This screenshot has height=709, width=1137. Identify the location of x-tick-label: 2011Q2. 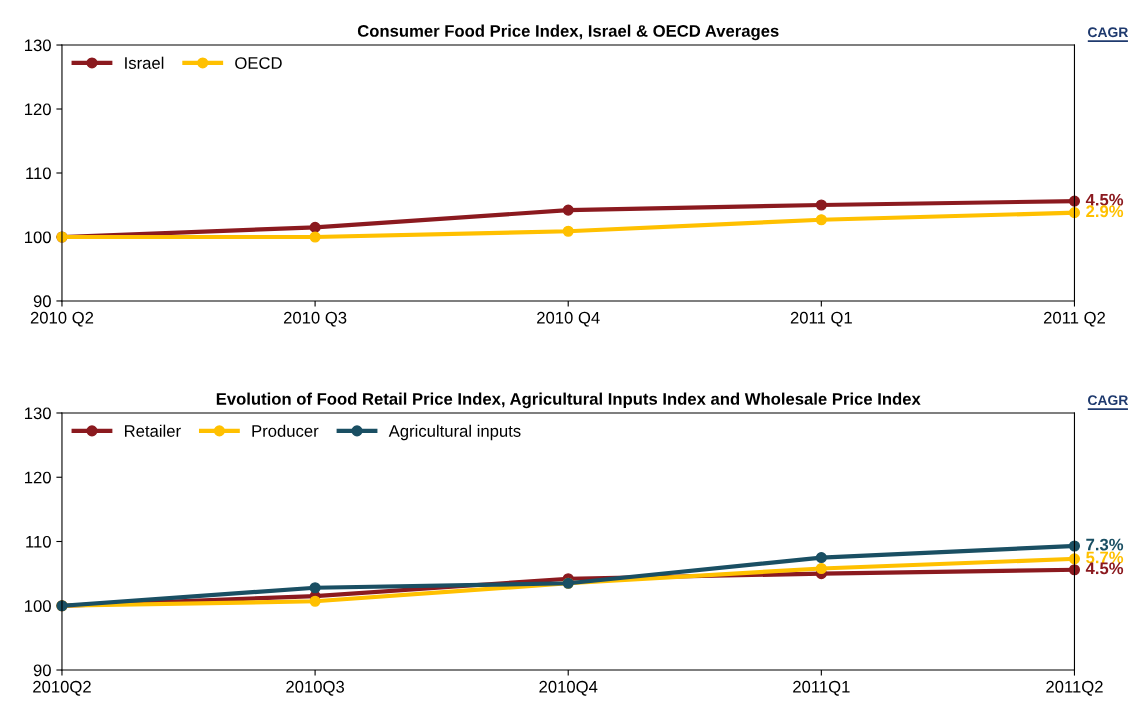
(1074, 688).